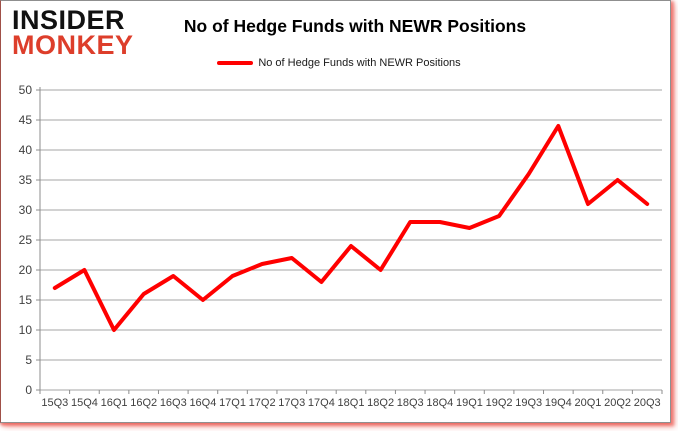  What do you see at coordinates (26, 120) in the screenshot?
I see `y-axis-label: 45` at bounding box center [26, 120].